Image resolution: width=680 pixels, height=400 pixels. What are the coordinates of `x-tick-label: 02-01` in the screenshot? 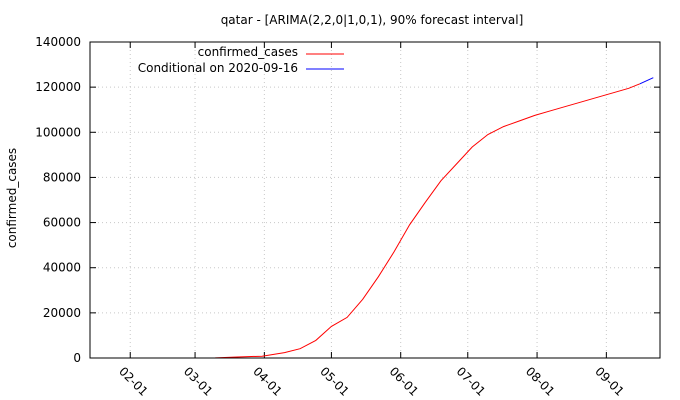 It's located at (133, 381).